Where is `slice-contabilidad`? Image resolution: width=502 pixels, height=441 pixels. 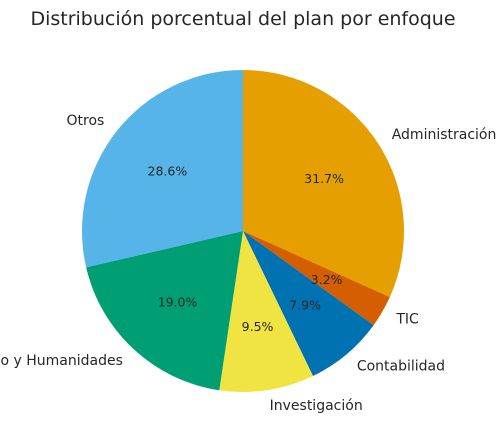
slice-contabilidad is located at coordinates (308, 303).